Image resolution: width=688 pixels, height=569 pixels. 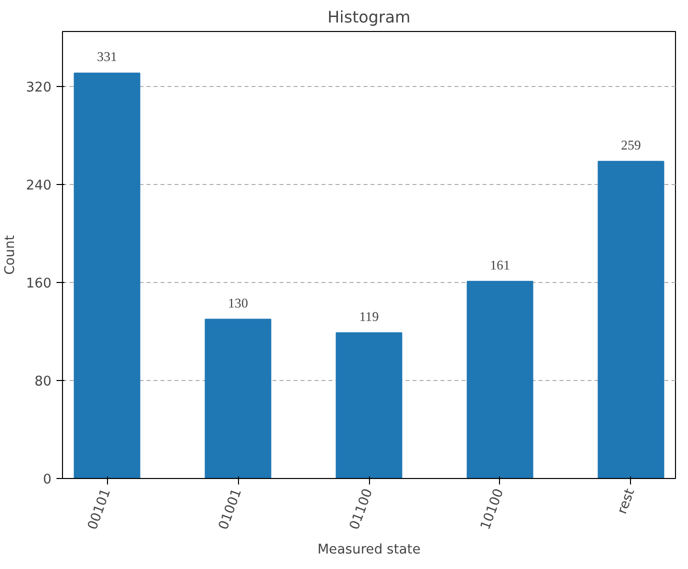 I want to click on y-tick-label: 0, so click(x=47, y=480).